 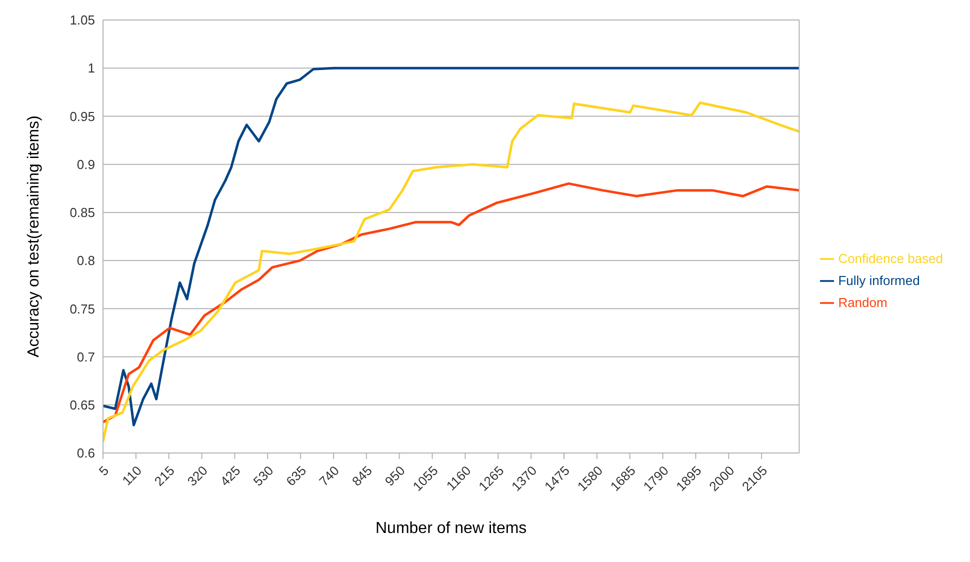 I want to click on y-tick-label: 0.6, so click(x=85, y=453).